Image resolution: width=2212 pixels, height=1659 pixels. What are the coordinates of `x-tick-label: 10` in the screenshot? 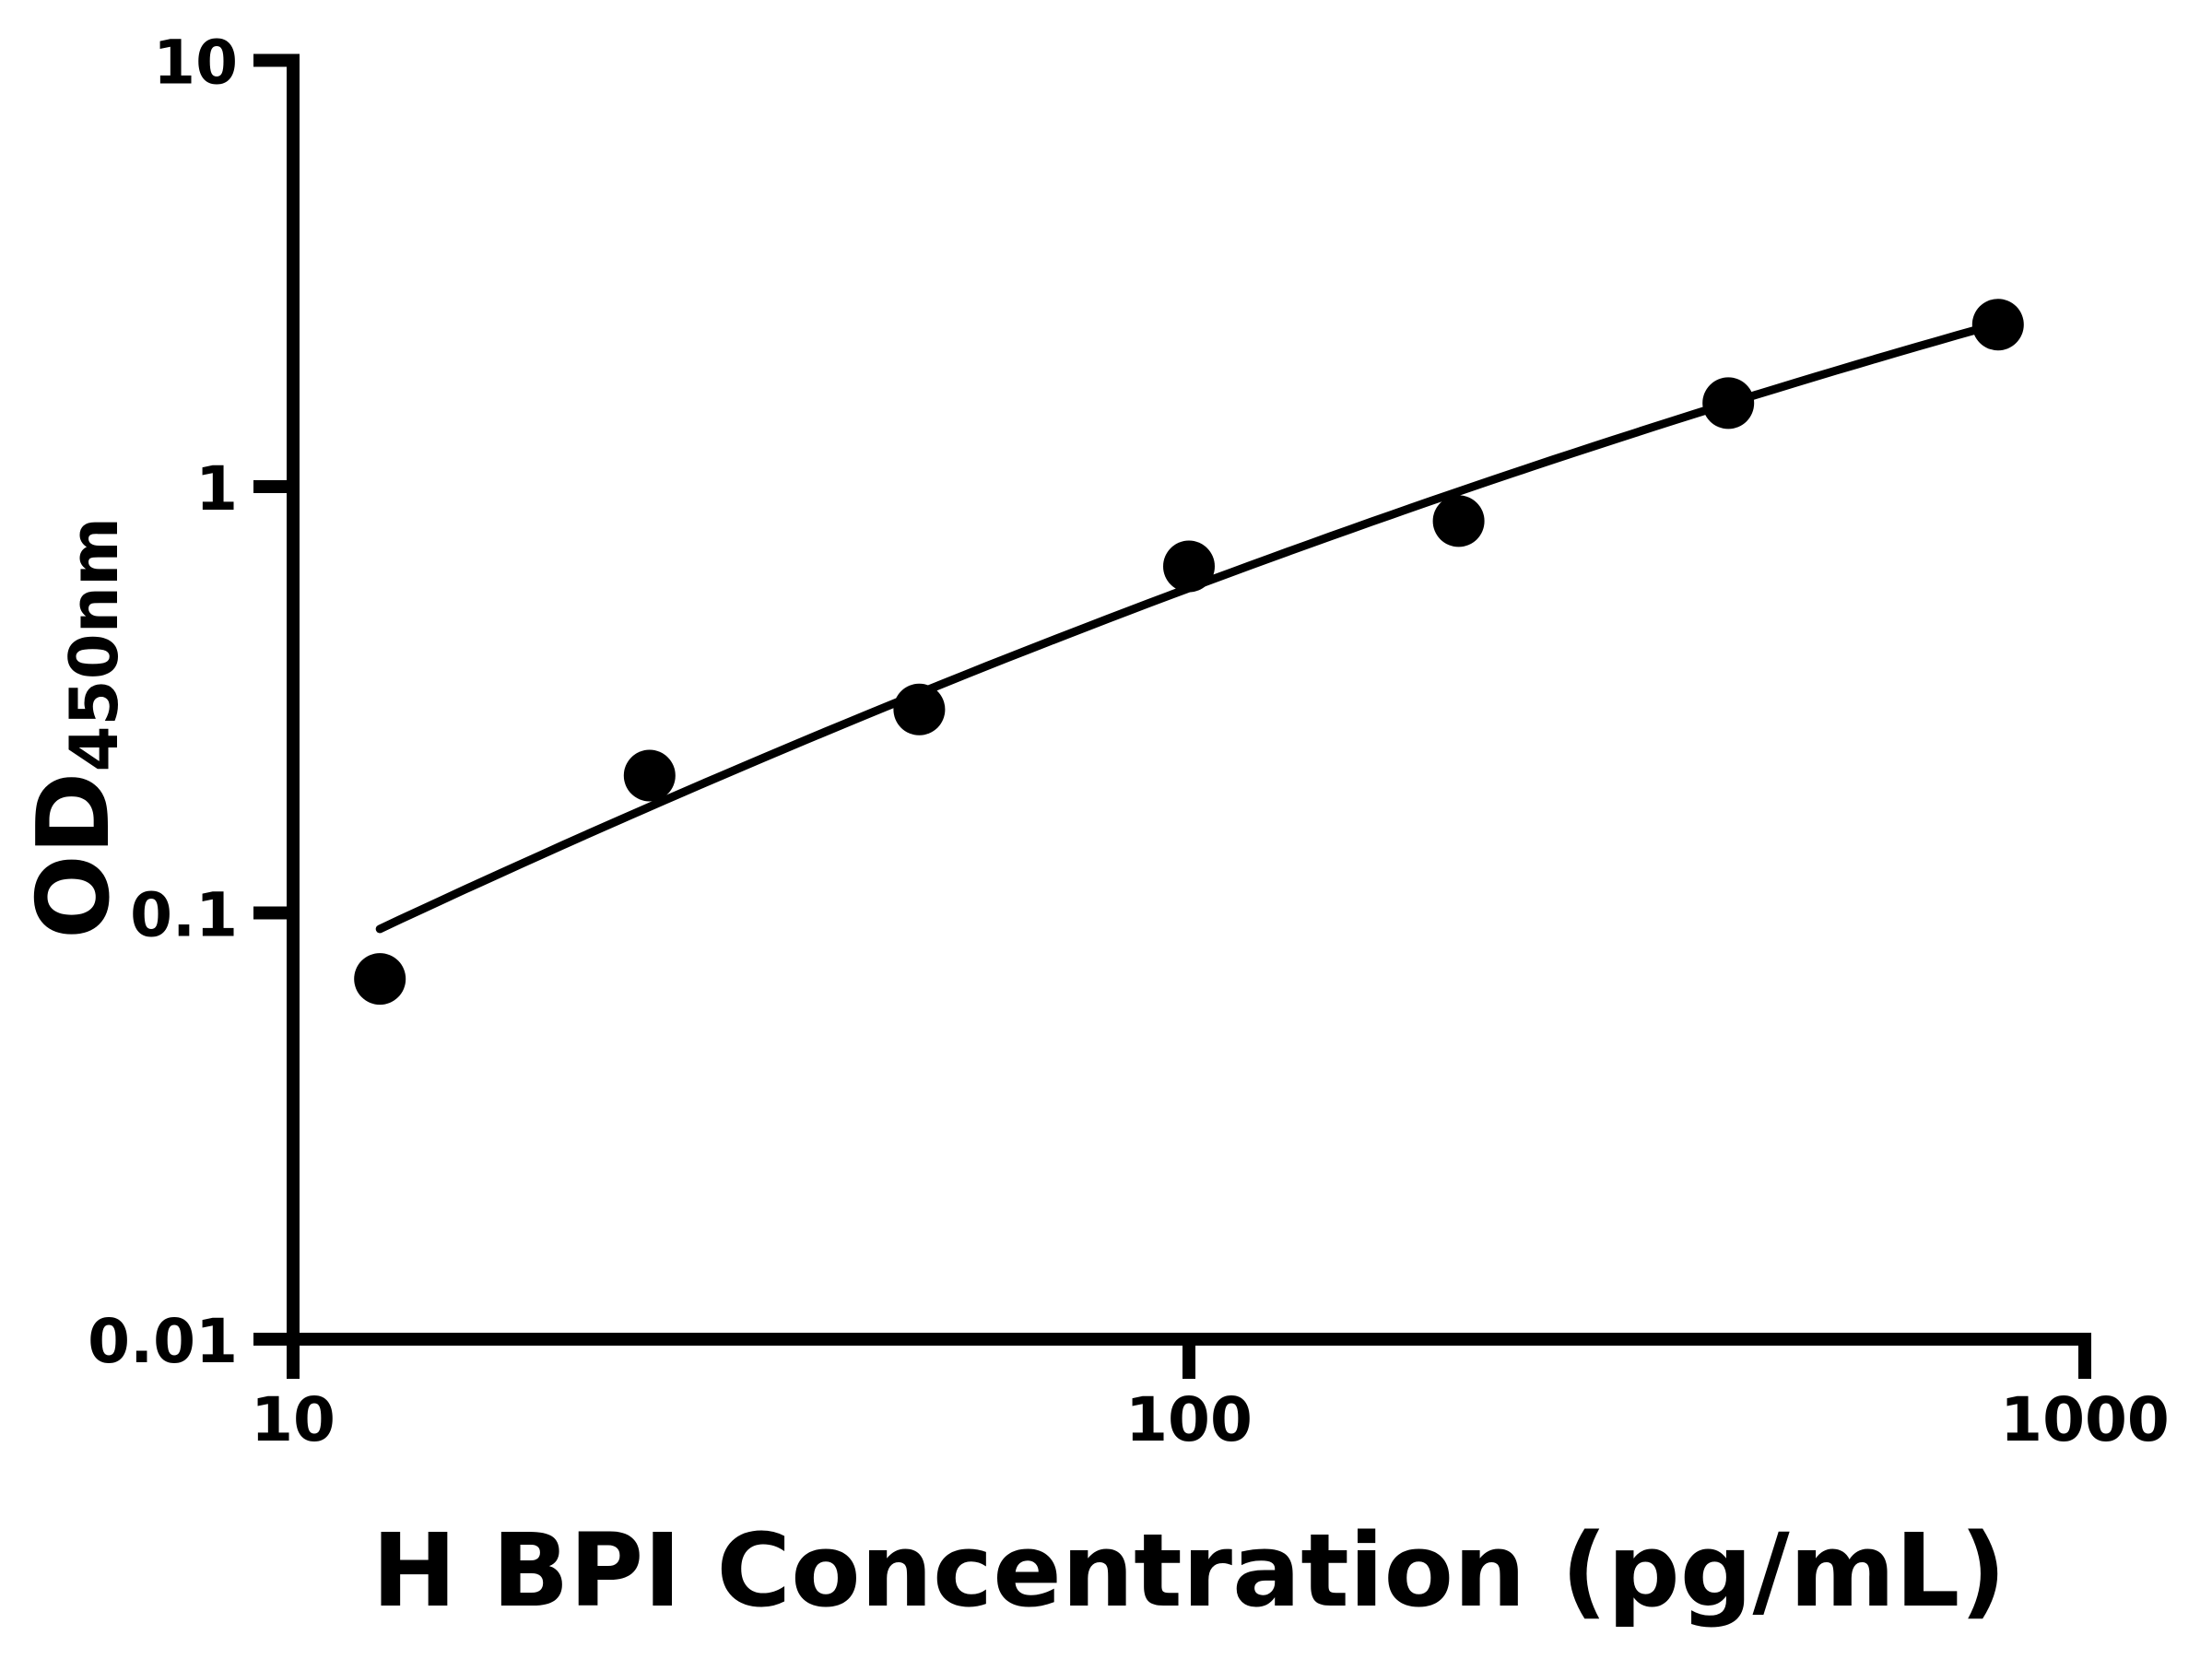 It's located at (293, 1419).